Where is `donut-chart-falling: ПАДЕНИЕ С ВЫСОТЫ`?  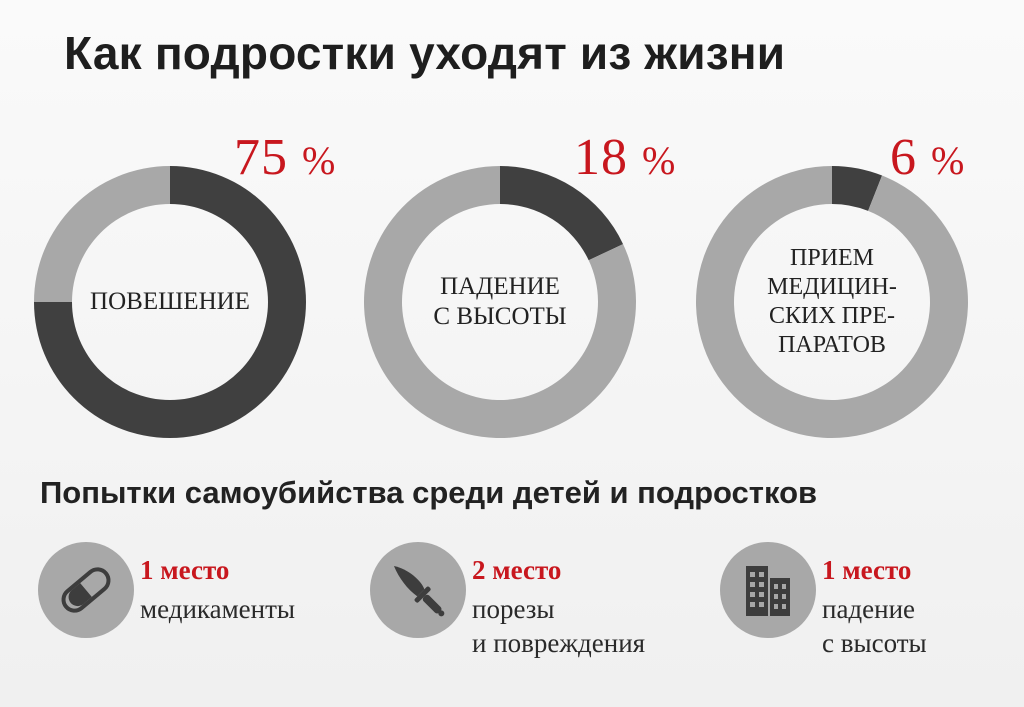
donut-chart-falling: ПАДЕНИЕ С ВЫСОТЫ is located at coordinates (500, 302).